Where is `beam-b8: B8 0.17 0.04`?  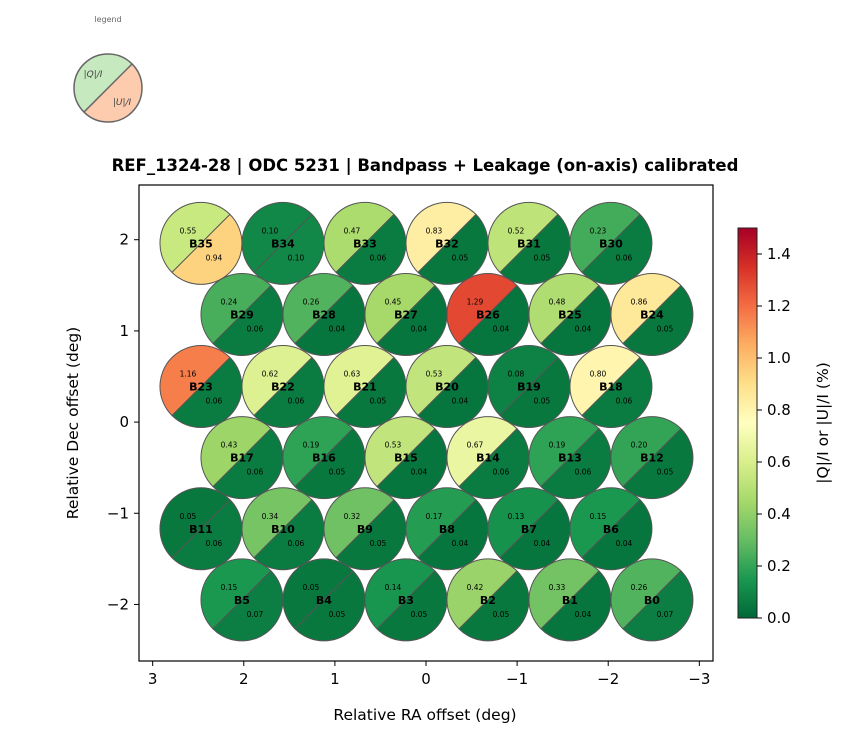
beam-b8: B8 0.17 0.04 is located at coordinates (447, 529).